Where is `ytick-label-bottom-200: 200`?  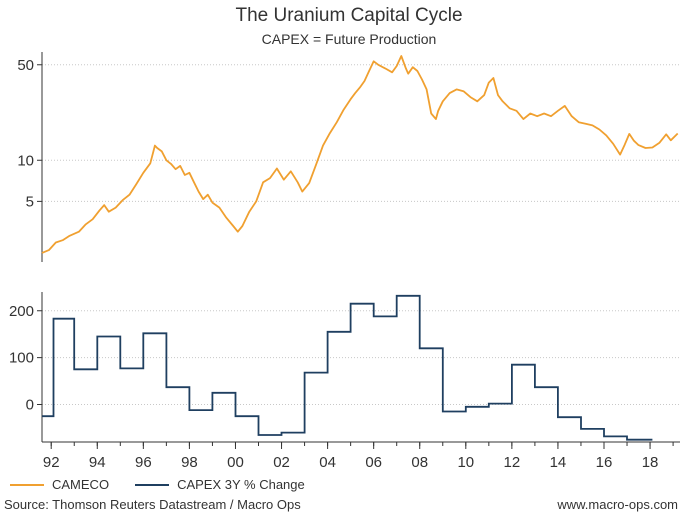
ytick-label-bottom-200: 200 is located at coordinates (21, 311).